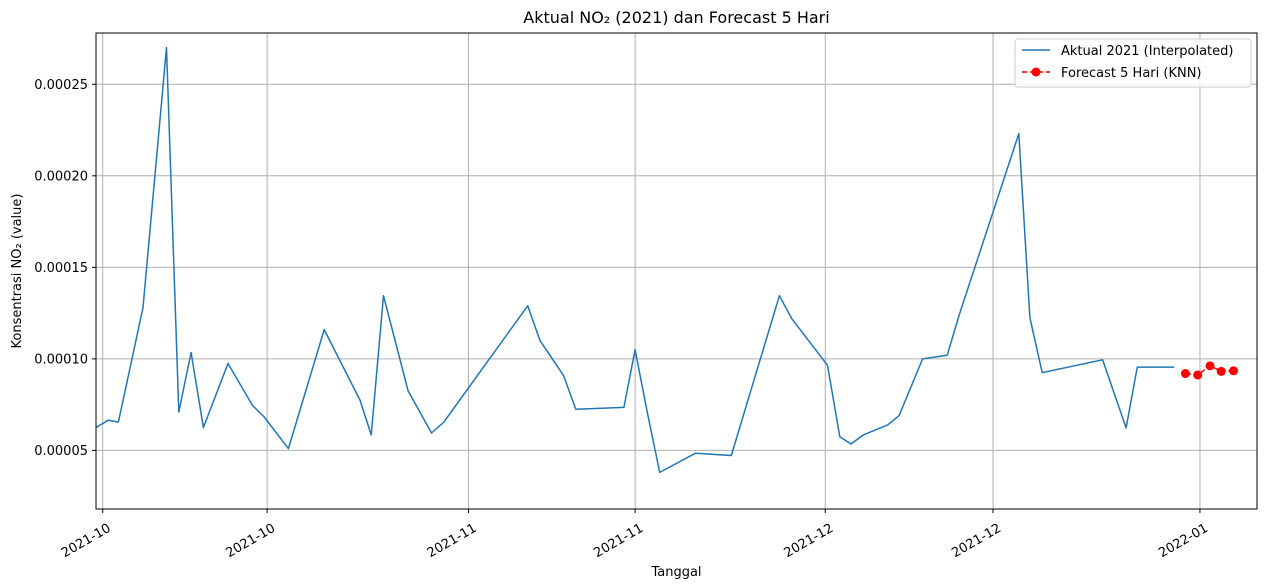 This screenshot has width=1268, height=588. I want to click on y-tick-label: 0.00020, so click(61, 176).